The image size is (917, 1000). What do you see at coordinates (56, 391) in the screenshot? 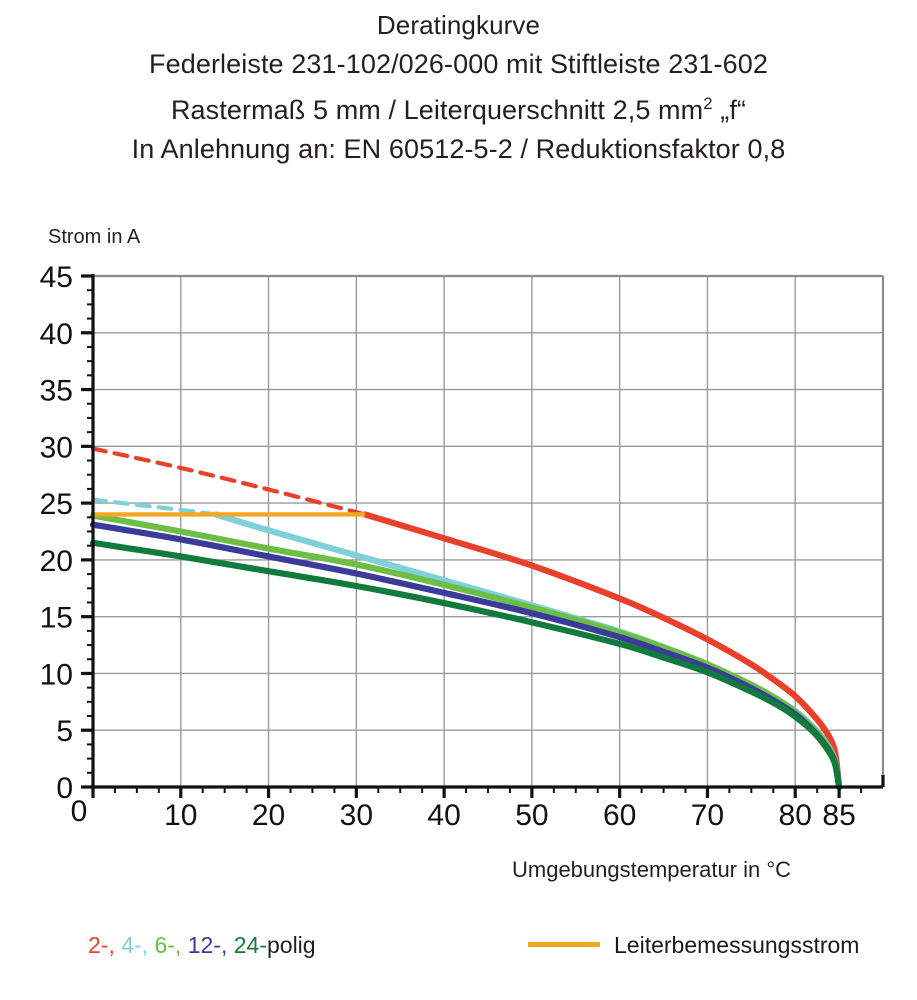
I see `y-tick-label-35: 35` at bounding box center [56, 391].